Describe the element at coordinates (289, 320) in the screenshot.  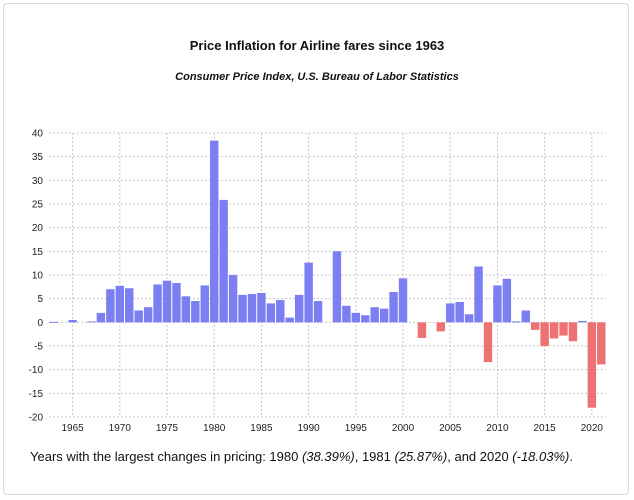
I see `bar-1988` at that location.